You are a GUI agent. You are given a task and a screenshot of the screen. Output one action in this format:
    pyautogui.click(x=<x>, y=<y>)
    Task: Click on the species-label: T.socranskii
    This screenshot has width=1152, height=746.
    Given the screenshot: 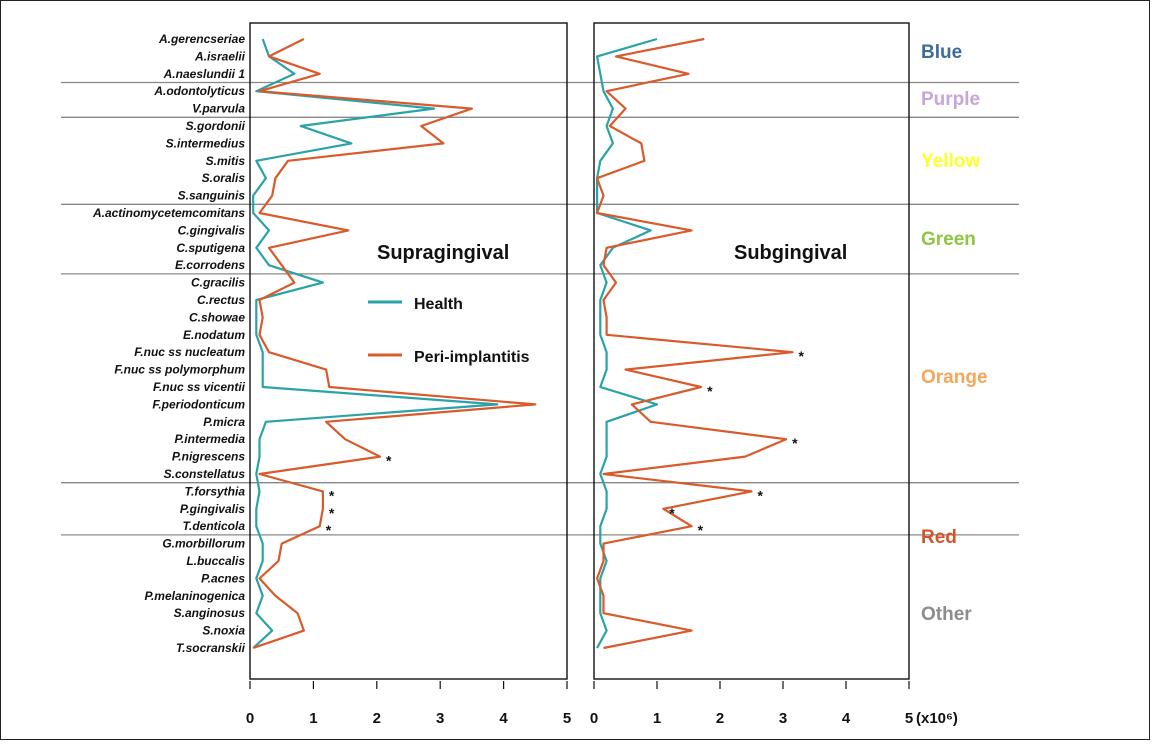 What is the action you would take?
    pyautogui.click(x=211, y=648)
    